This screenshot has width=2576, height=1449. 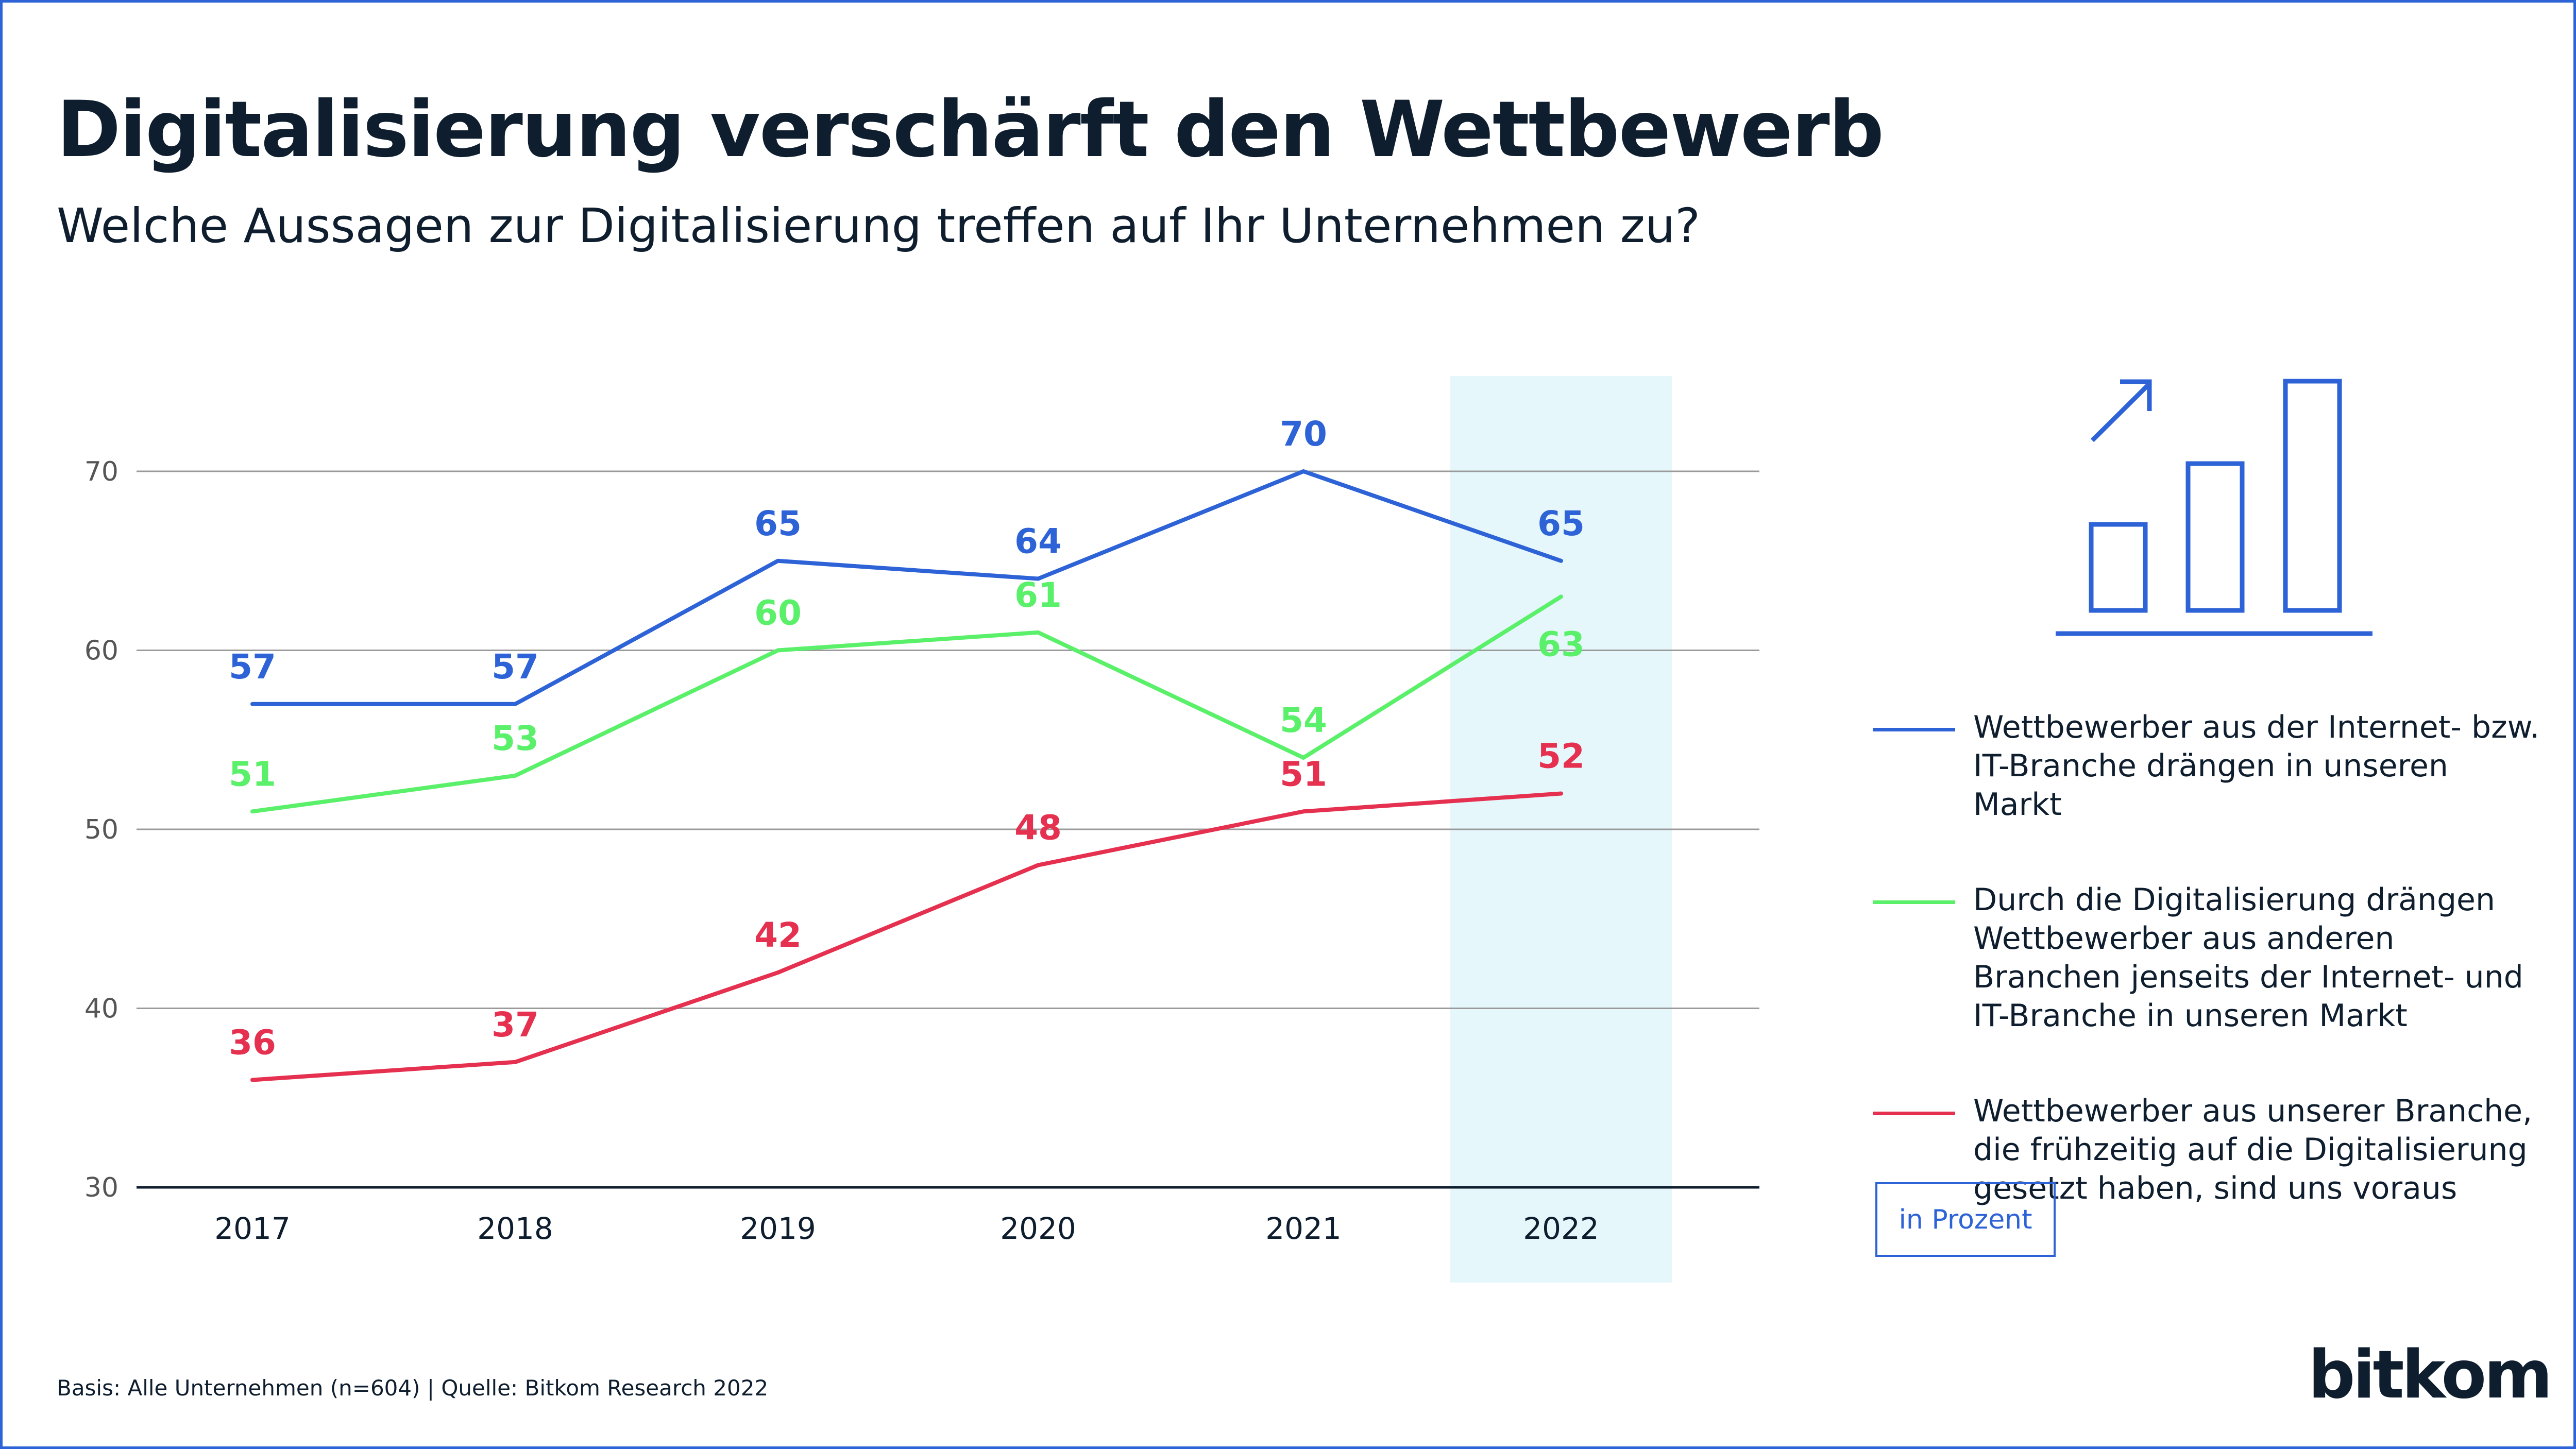 I want to click on data-label: 52, so click(x=1561, y=756).